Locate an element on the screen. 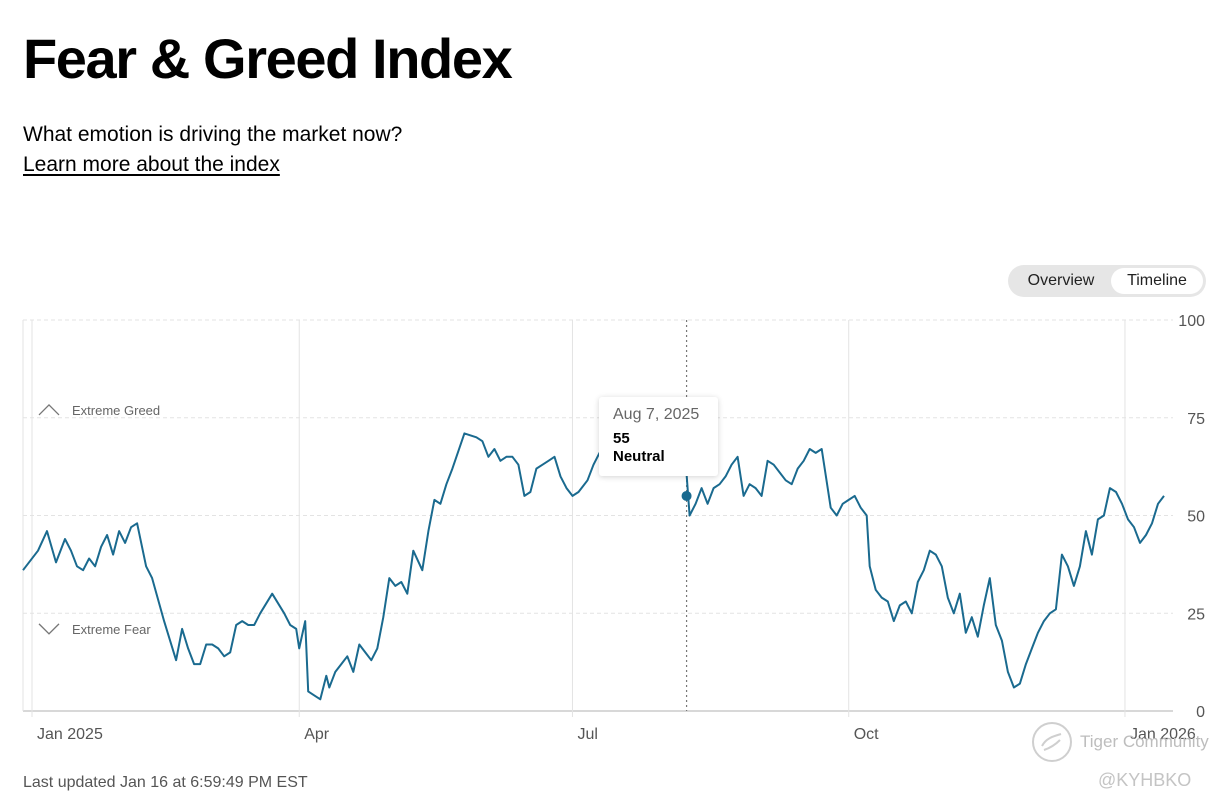 The height and width of the screenshot is (810, 1228). watermark-brand: Tiger Community is located at coordinates (1144, 741).